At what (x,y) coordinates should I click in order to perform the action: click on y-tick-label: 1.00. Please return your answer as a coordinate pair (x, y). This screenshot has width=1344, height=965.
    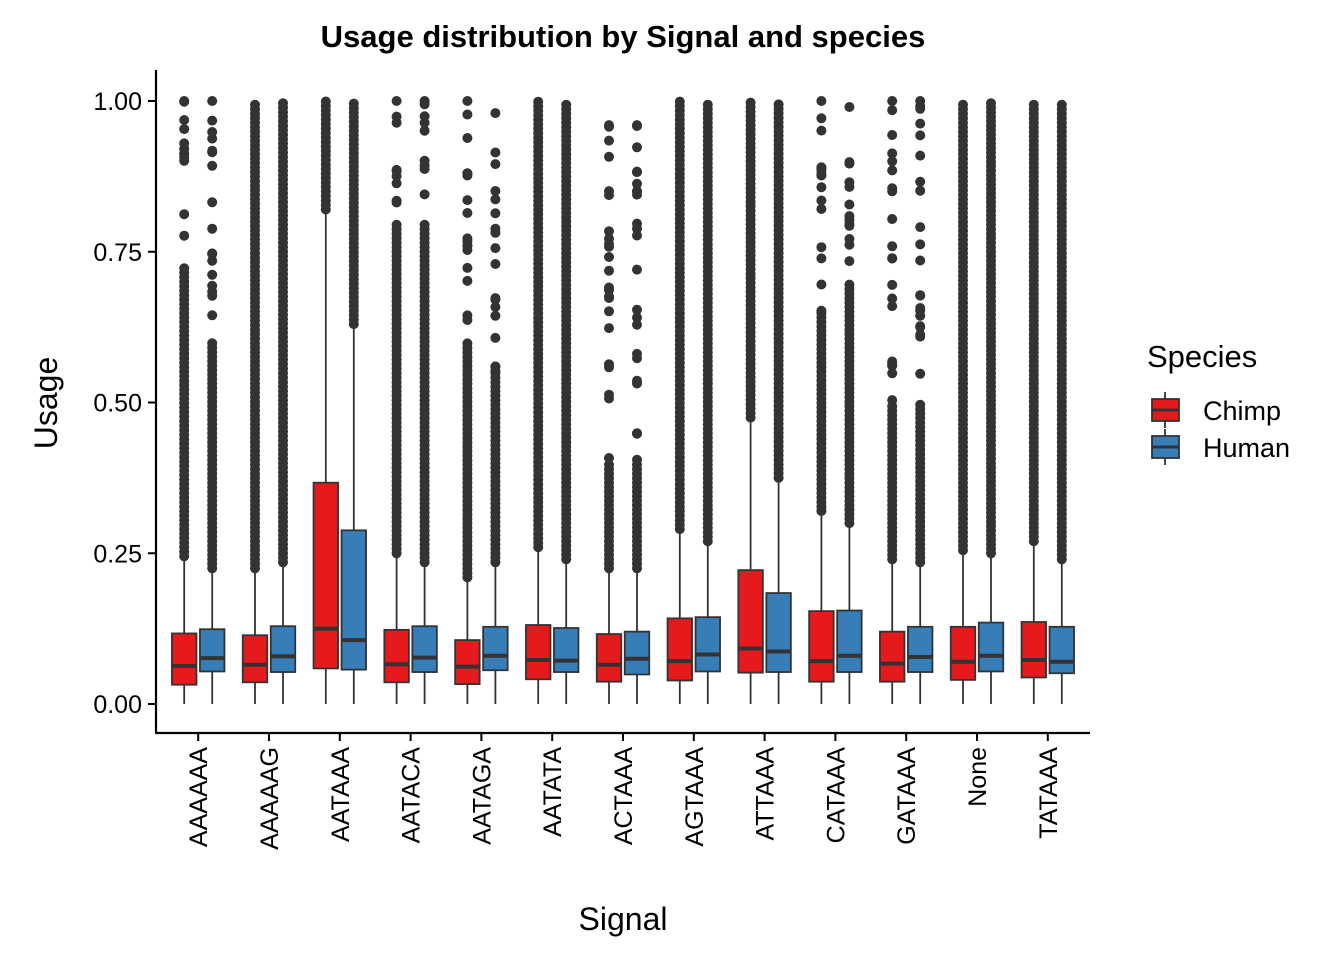
    Looking at the image, I should click on (117, 102).